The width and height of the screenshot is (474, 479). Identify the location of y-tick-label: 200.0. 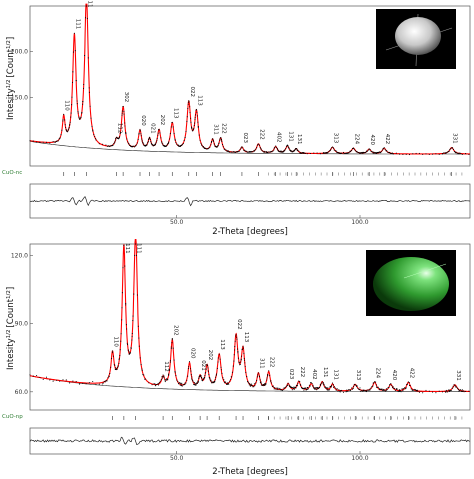
(19, 52).